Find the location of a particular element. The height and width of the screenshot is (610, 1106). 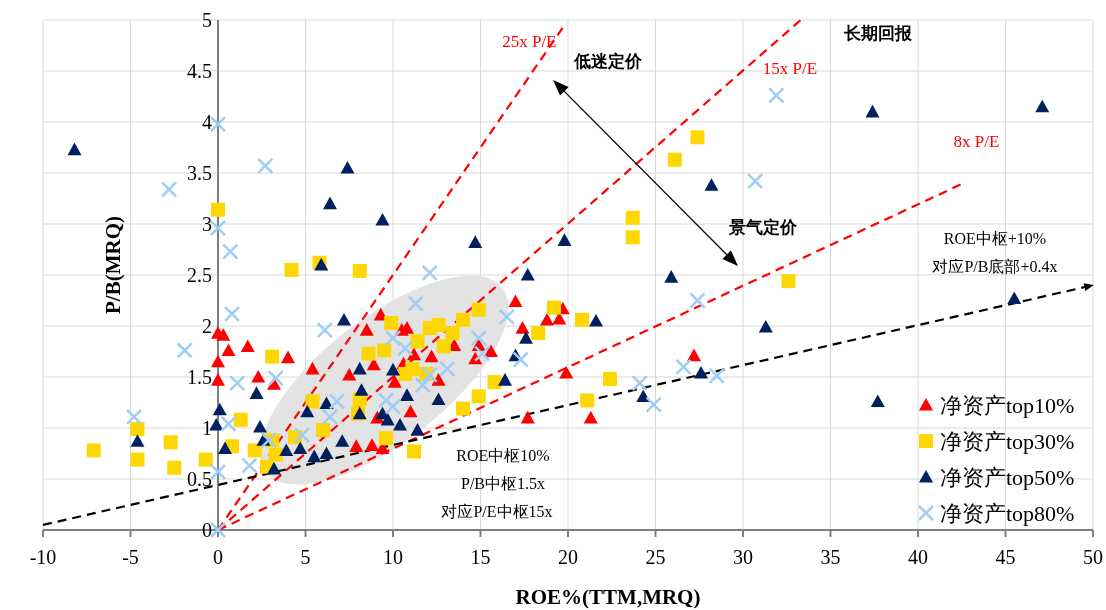

y-tick-label: 0 is located at coordinates (207, 530).